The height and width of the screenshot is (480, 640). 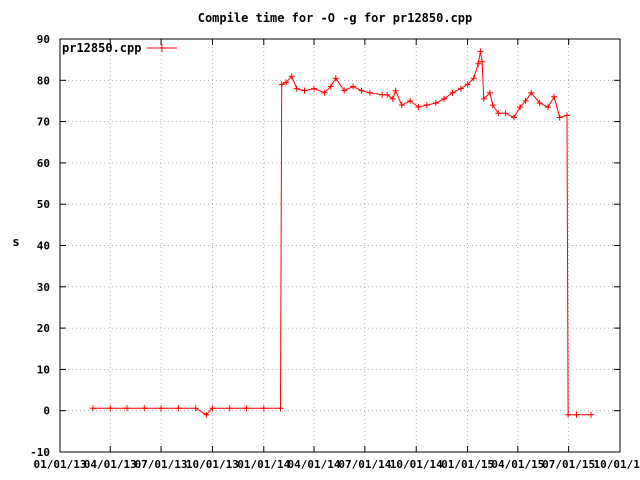 I want to click on y-tick-label: 40, so click(x=43, y=246).